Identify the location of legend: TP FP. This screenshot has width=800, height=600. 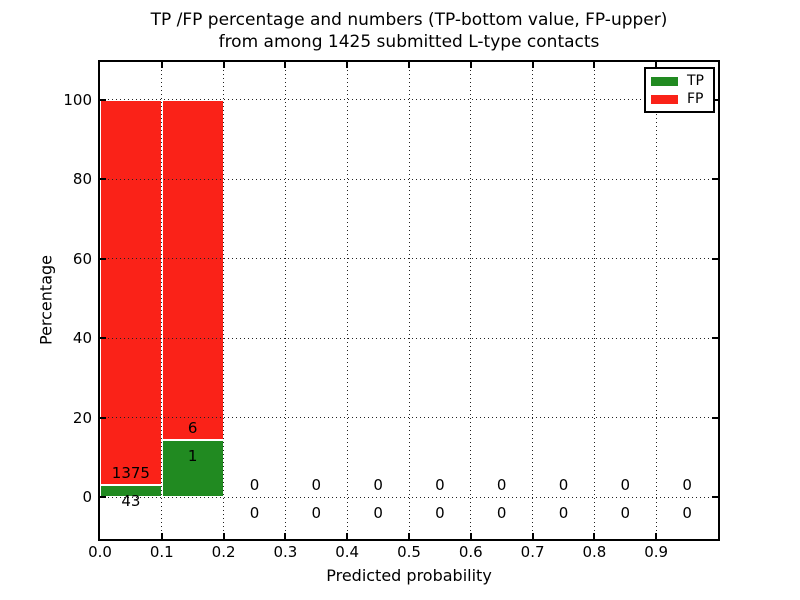
(679, 90).